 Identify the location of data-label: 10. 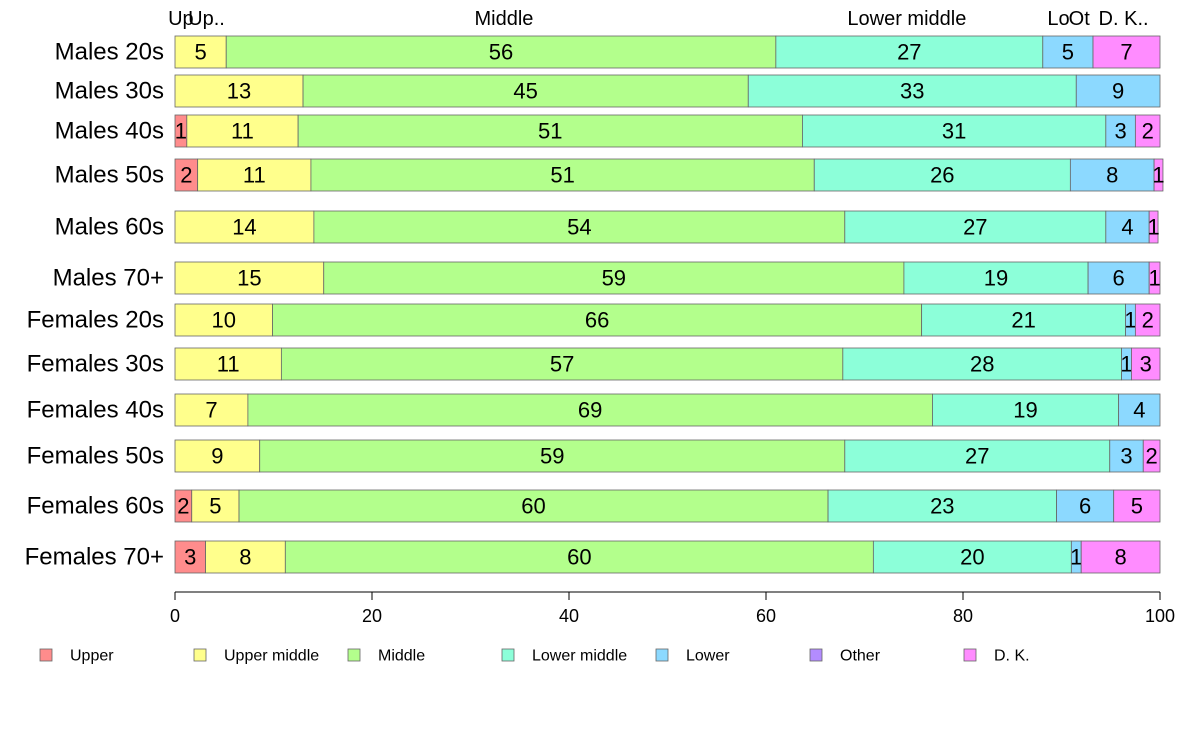
(224, 320).